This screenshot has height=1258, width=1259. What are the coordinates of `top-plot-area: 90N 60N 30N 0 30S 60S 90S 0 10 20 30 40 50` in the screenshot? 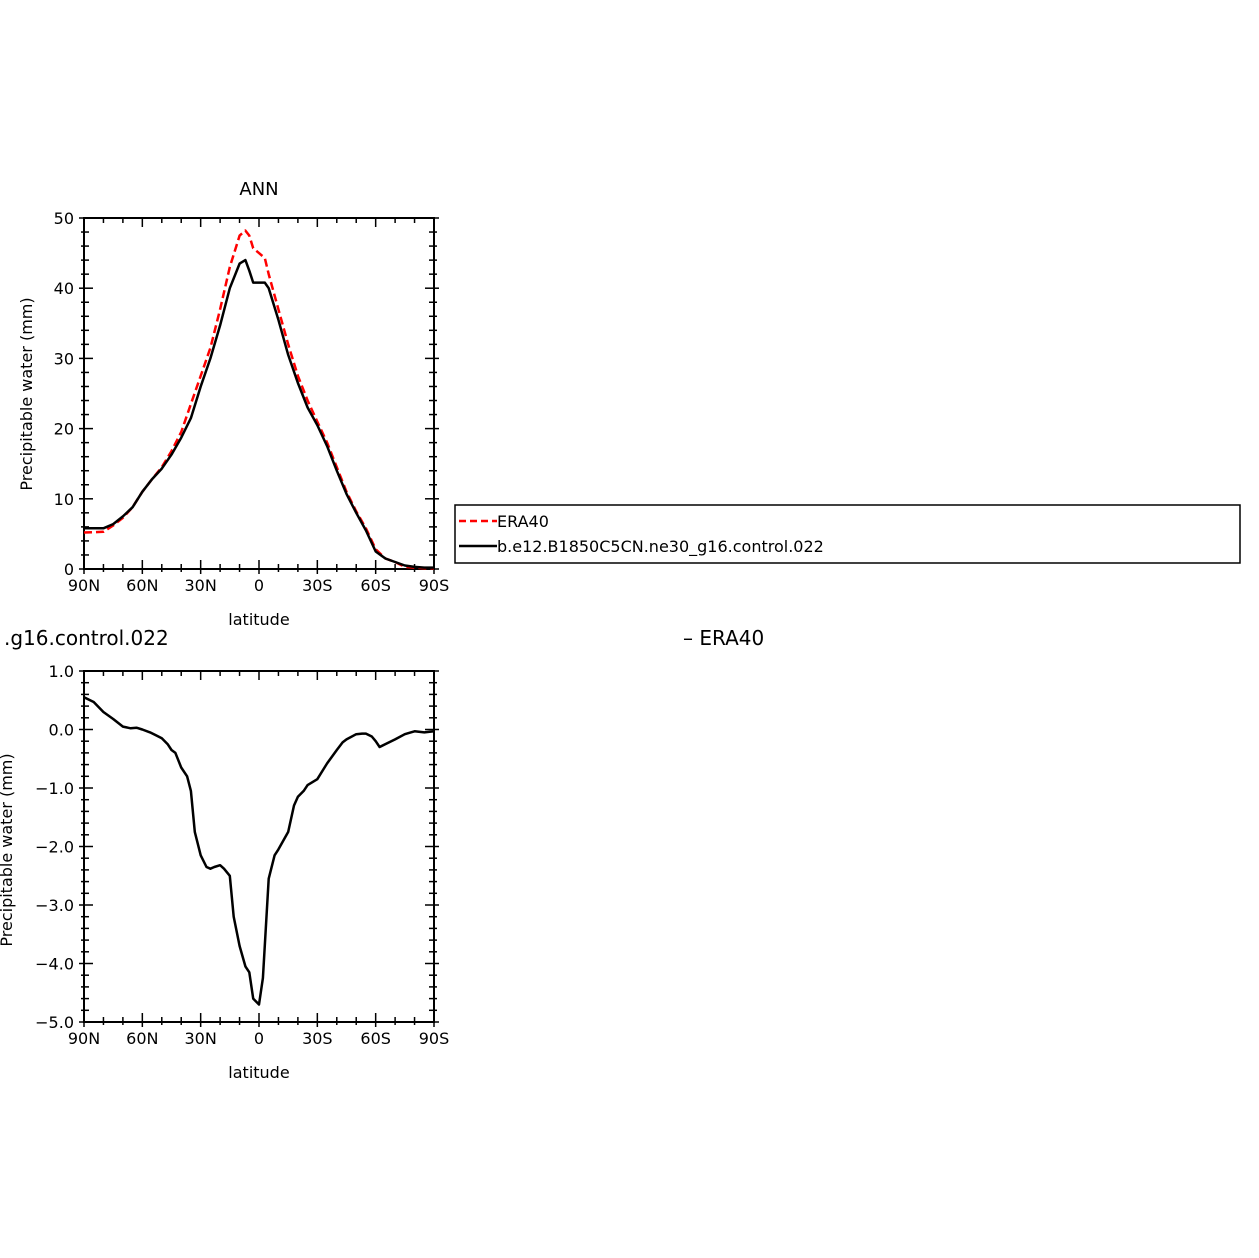 It's located at (252, 402).